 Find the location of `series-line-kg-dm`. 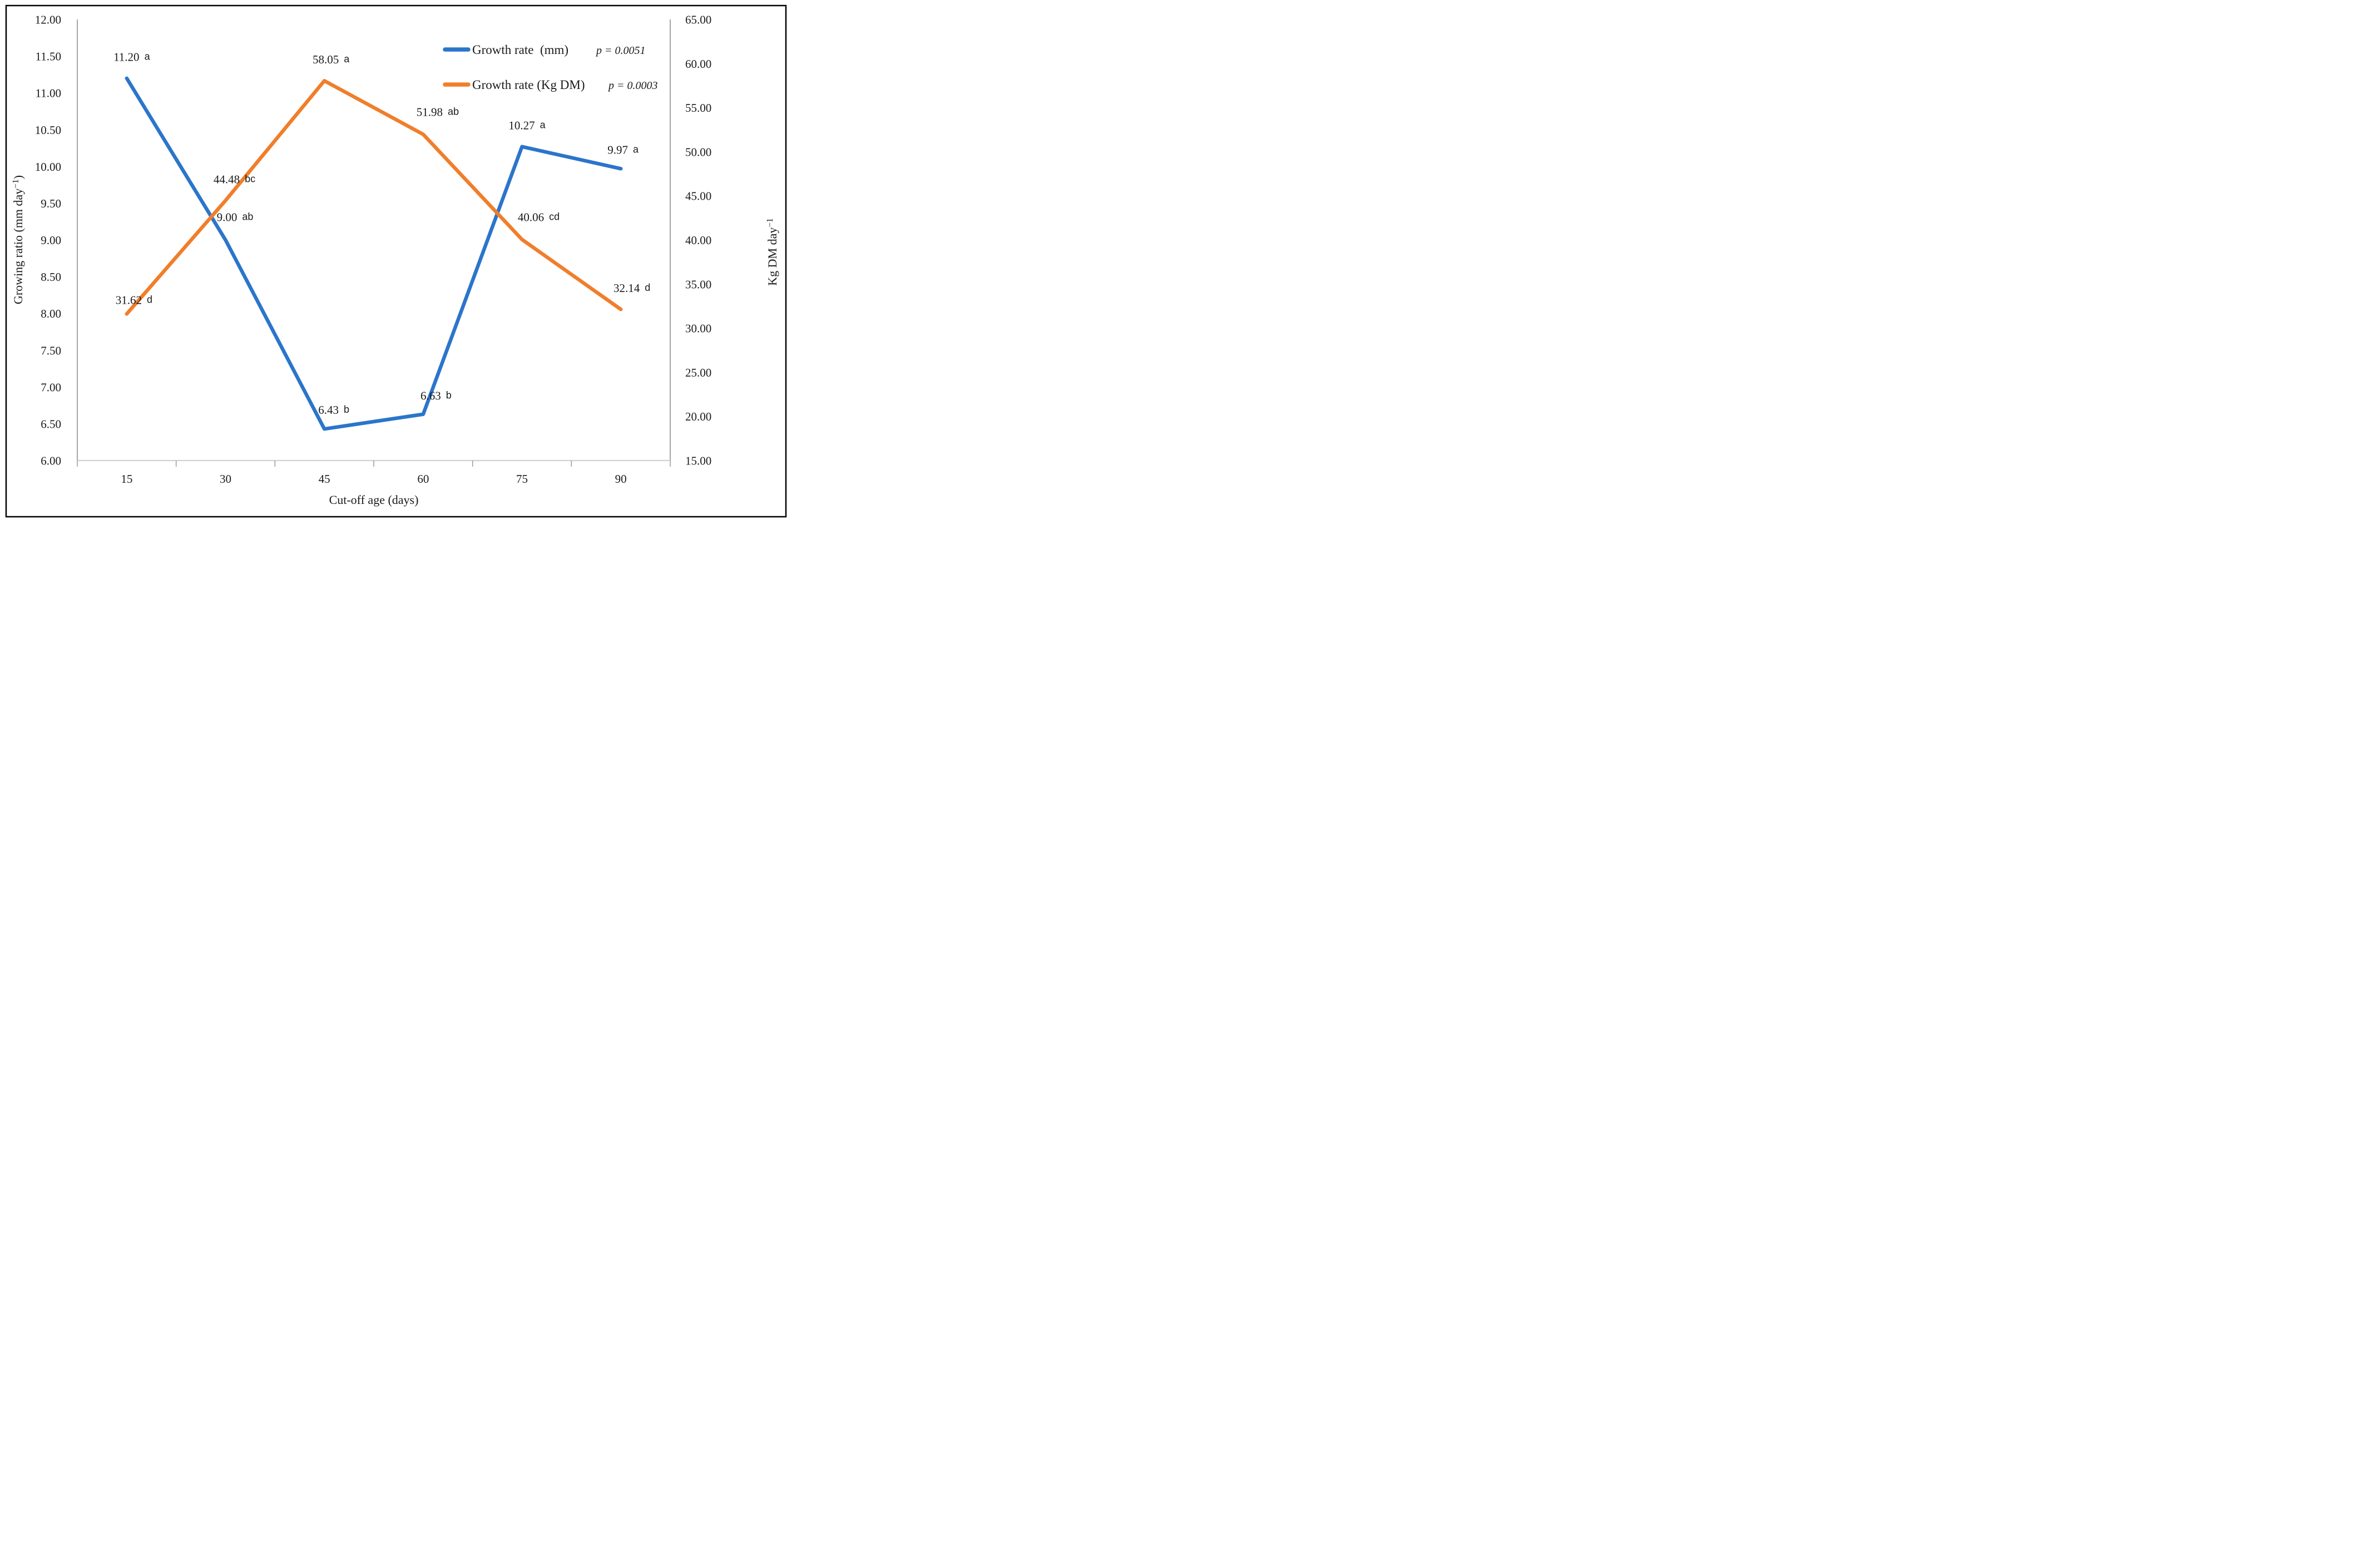

series-line-kg-dm is located at coordinates (374, 197).